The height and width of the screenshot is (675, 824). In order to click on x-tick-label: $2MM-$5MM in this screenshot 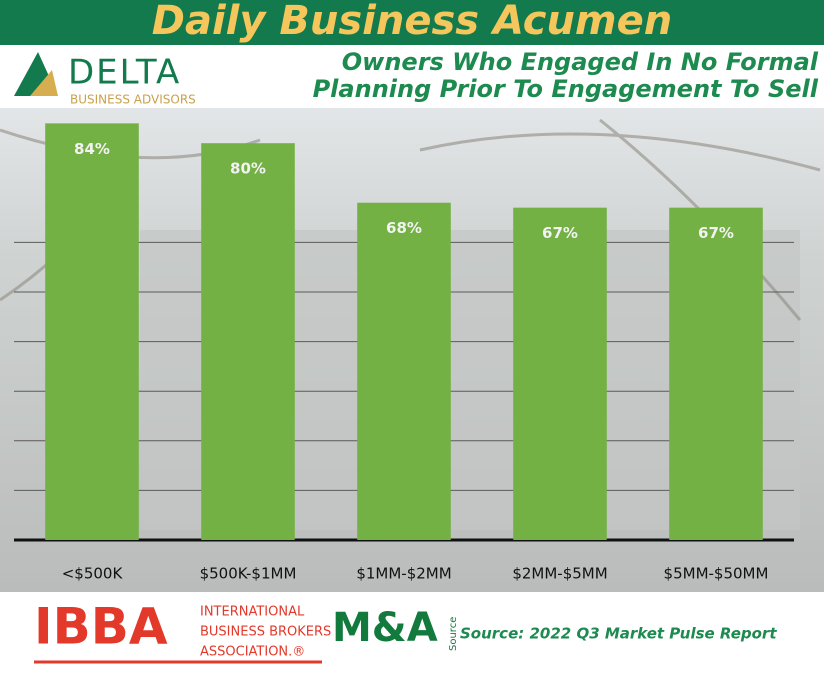, I will do `click(559, 574)`.